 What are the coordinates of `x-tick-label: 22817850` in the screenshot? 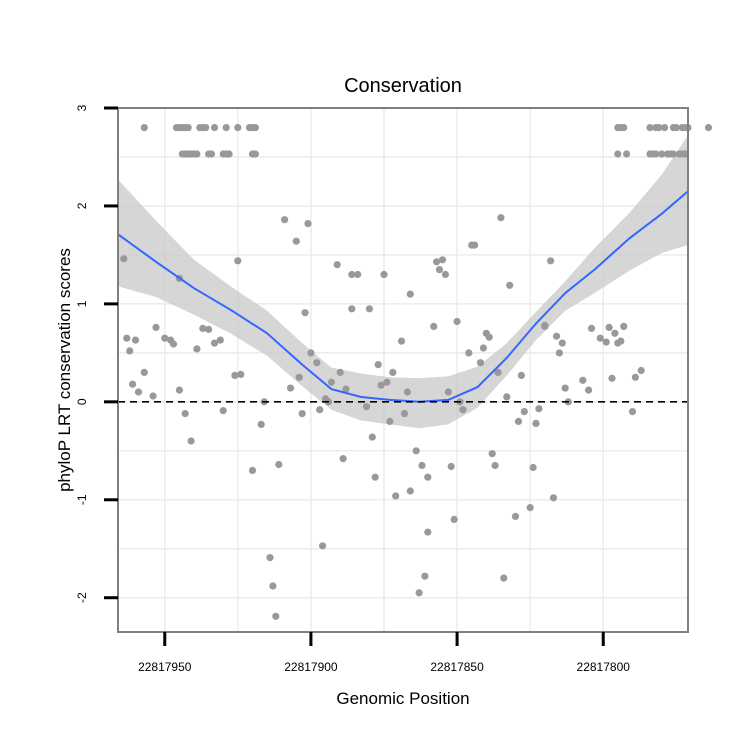 It's located at (457, 667).